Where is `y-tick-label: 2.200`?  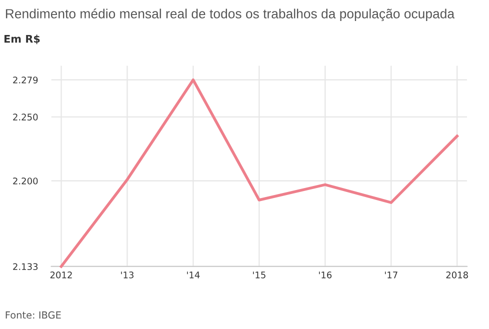
y-tick-label: 2.200 is located at coordinates (25, 181).